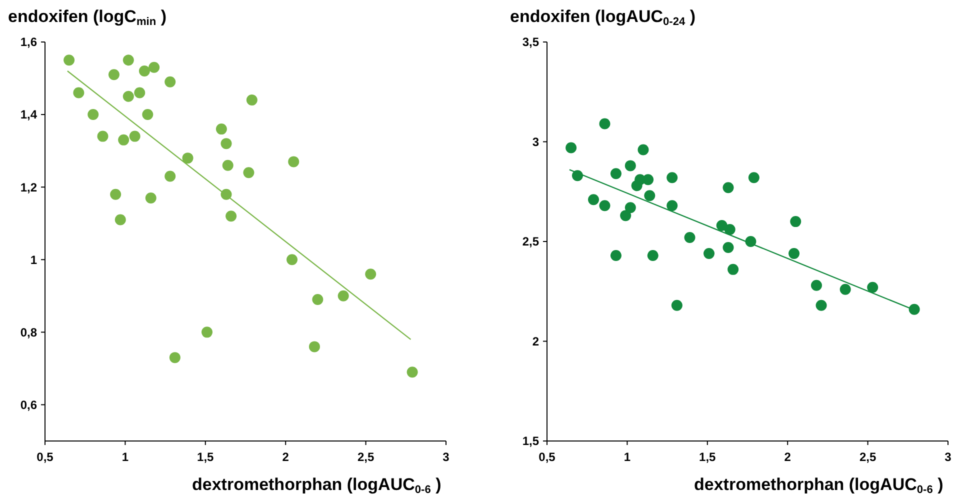  I want to click on y-tick-label: 3, so click(536, 141).